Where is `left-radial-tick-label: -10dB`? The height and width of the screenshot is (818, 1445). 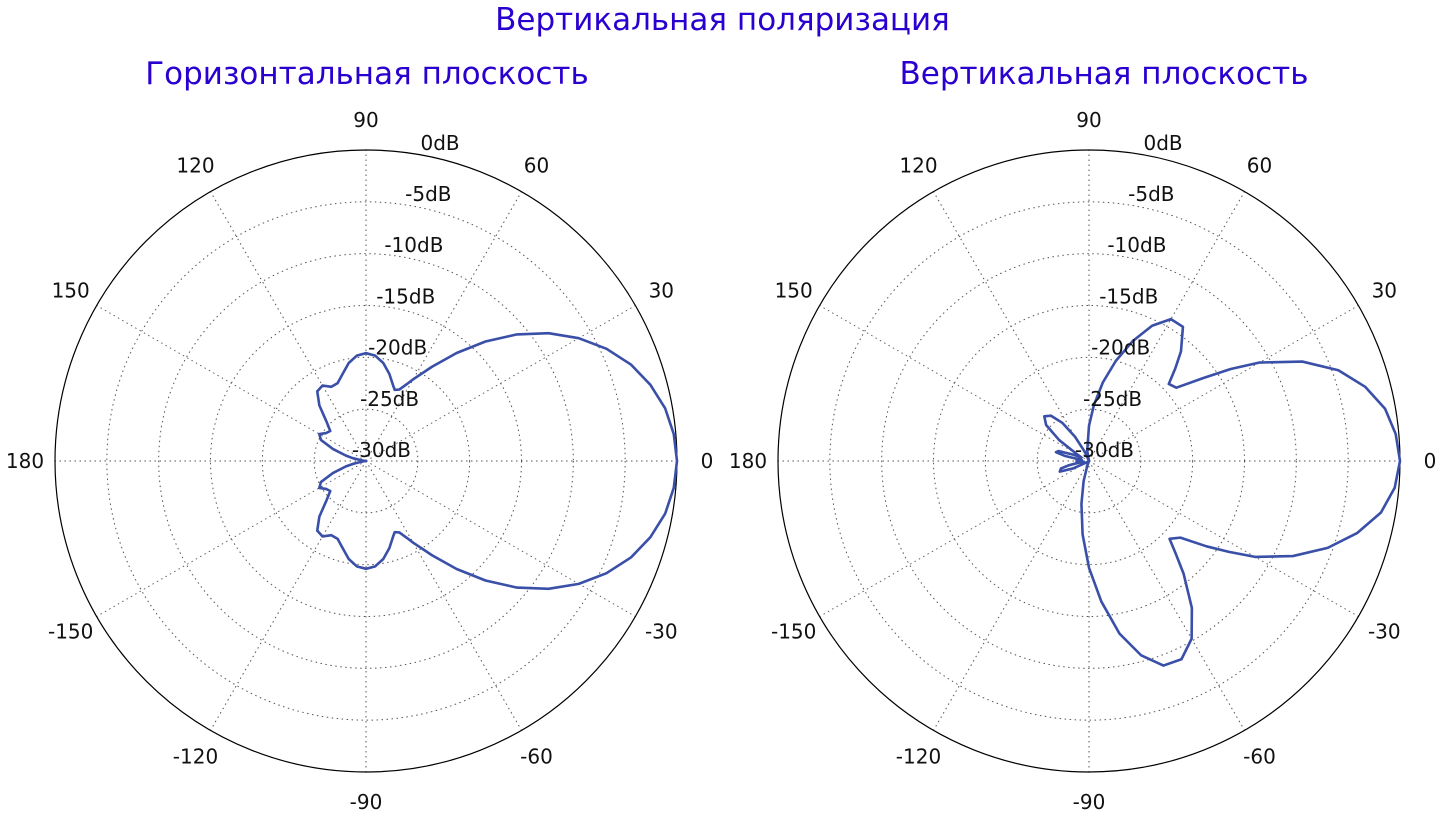
left-radial-tick-label: -10dB is located at coordinates (413, 245).